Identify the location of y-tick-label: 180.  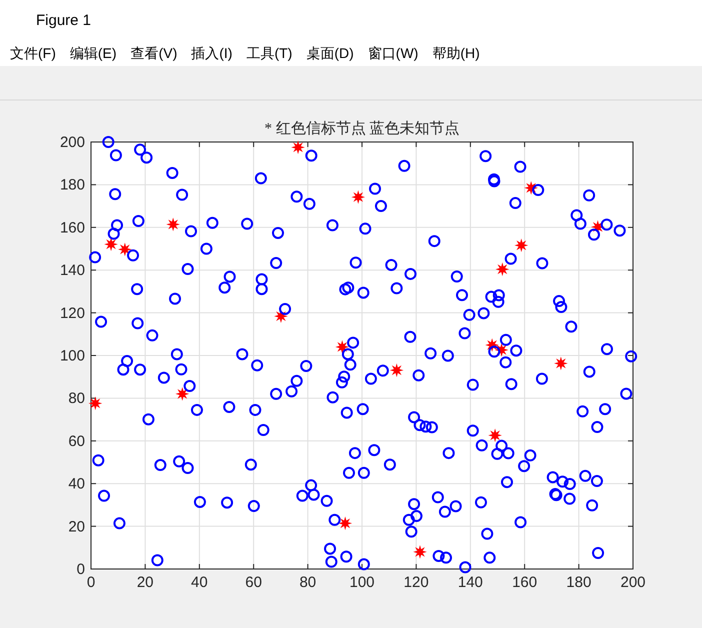
(72, 185).